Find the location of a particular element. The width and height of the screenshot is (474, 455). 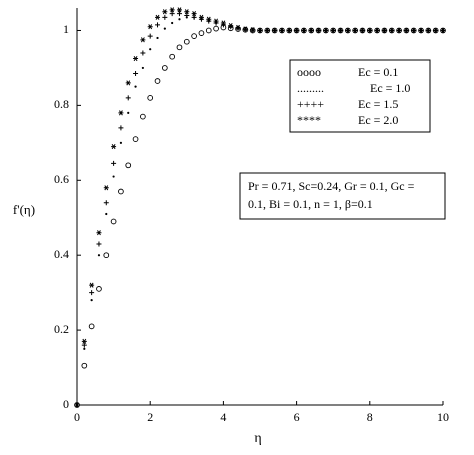

y-tick-label: 0.8 is located at coordinates (61, 104).